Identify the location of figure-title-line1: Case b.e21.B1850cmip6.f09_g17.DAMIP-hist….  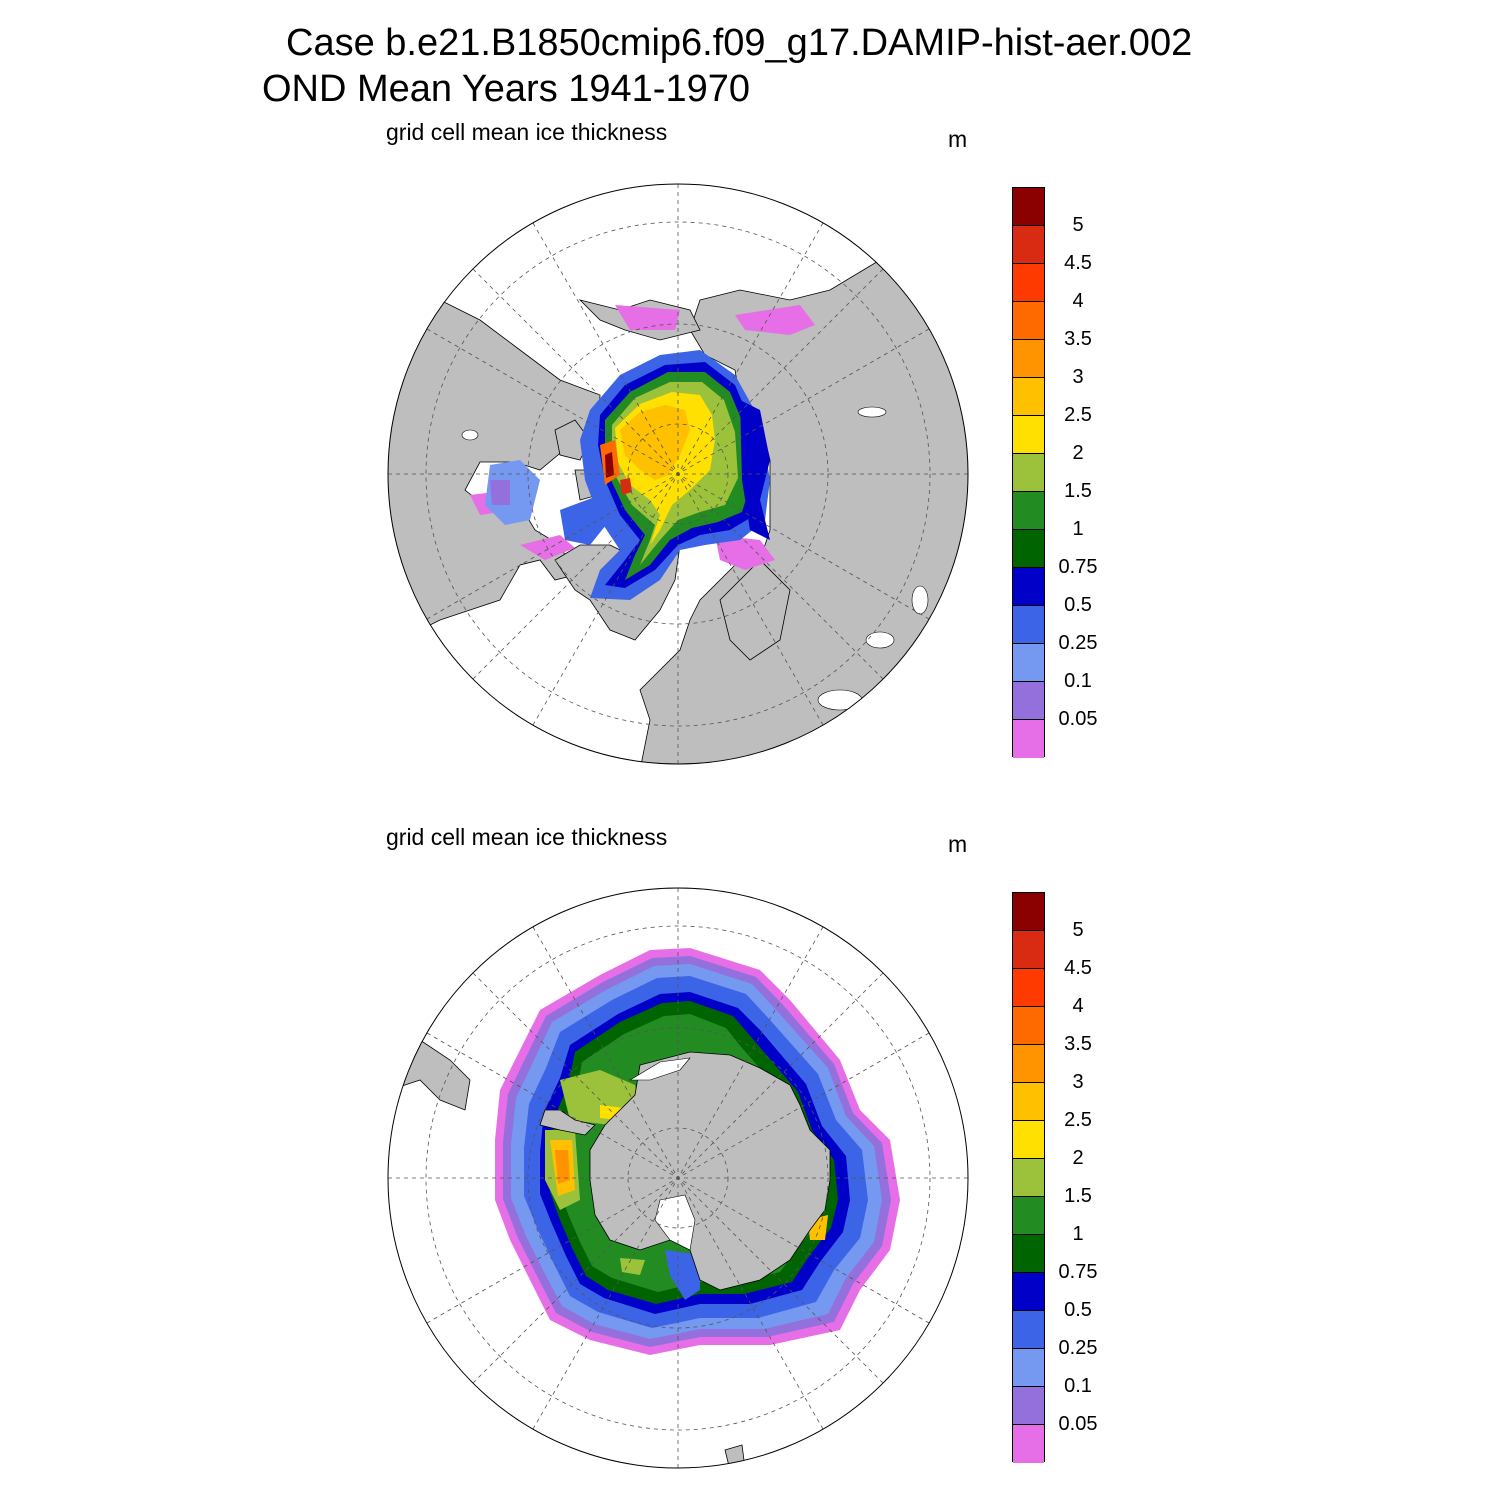
(739, 43).